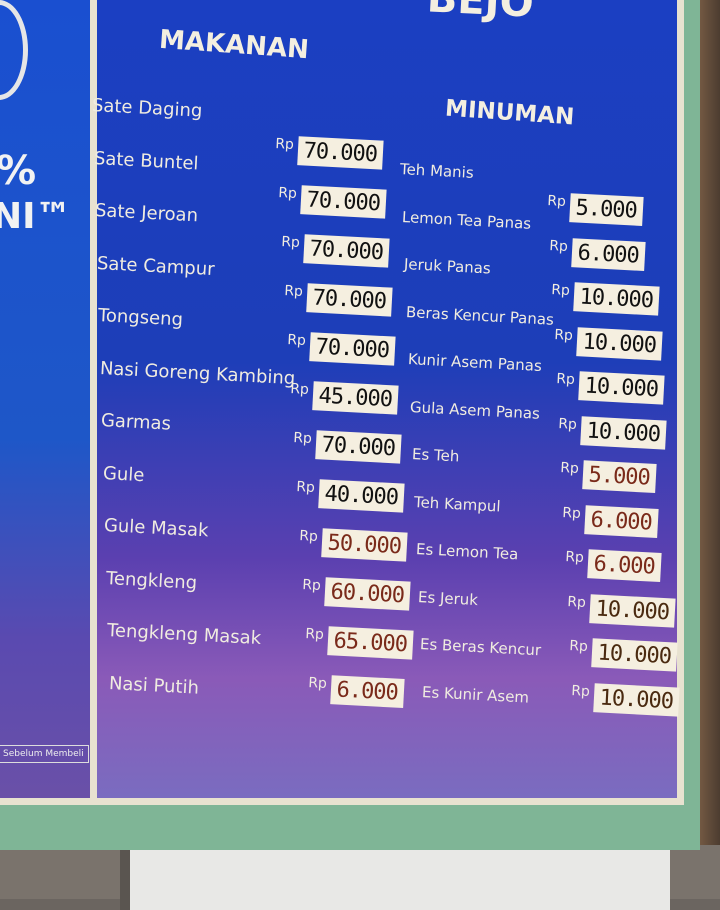 The height and width of the screenshot is (910, 720). What do you see at coordinates (370, 643) in the screenshot?
I see `price-value: 65.000` at bounding box center [370, 643].